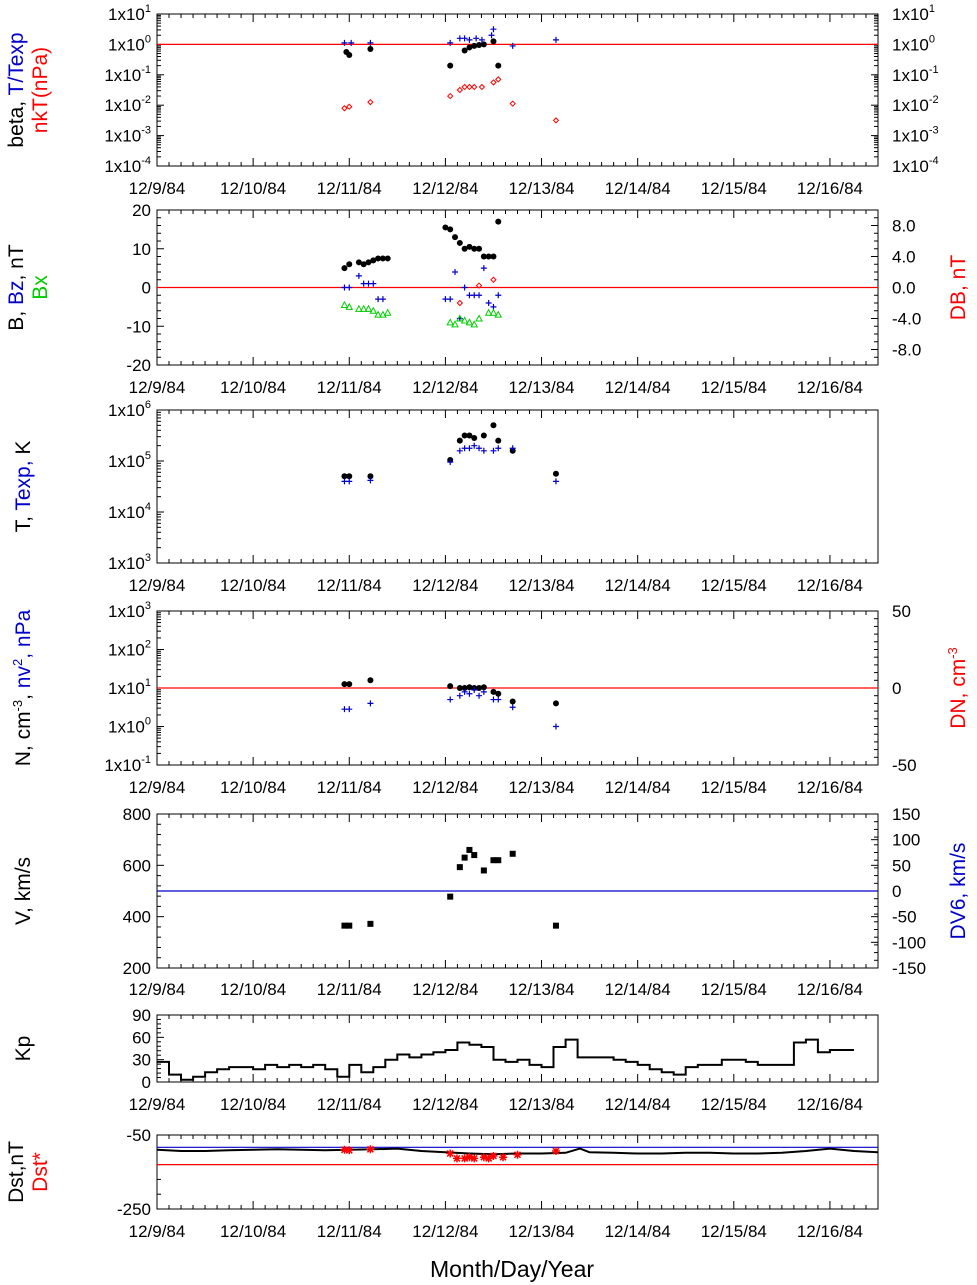  What do you see at coordinates (896, 688) in the screenshot?
I see `right-tick-label: 0` at bounding box center [896, 688].